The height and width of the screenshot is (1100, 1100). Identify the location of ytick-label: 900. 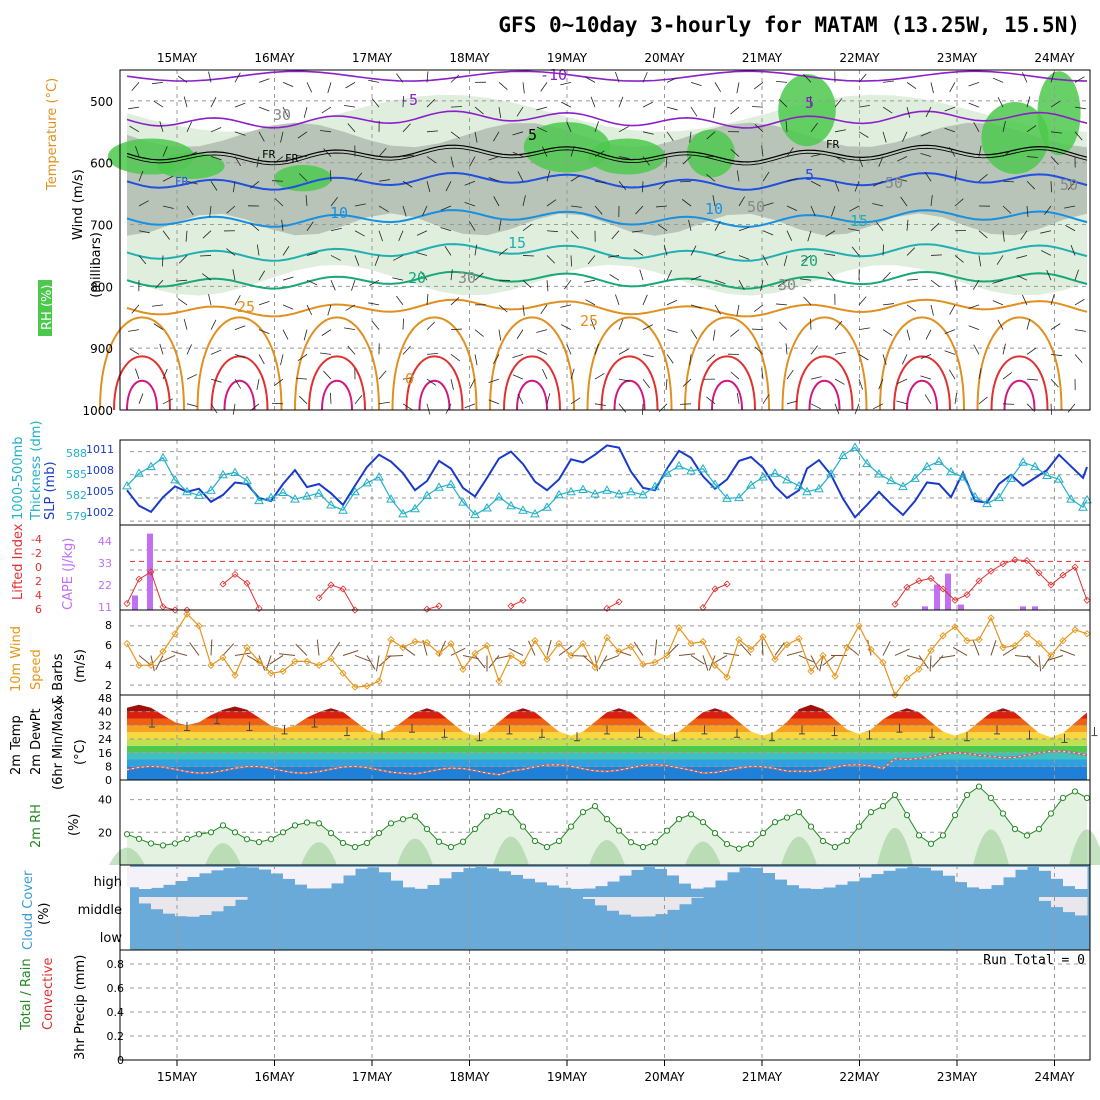
(101, 349).